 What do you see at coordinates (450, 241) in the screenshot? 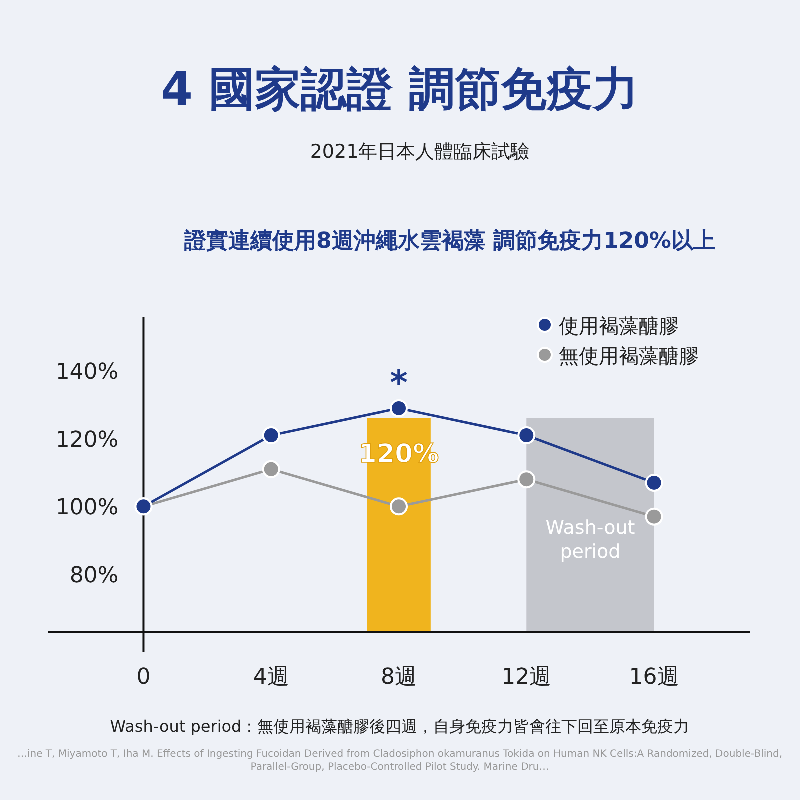
I see `text: 證實連續使用8週沖繩水雲褐藻 調節免疫力120%以上` at bounding box center [450, 241].